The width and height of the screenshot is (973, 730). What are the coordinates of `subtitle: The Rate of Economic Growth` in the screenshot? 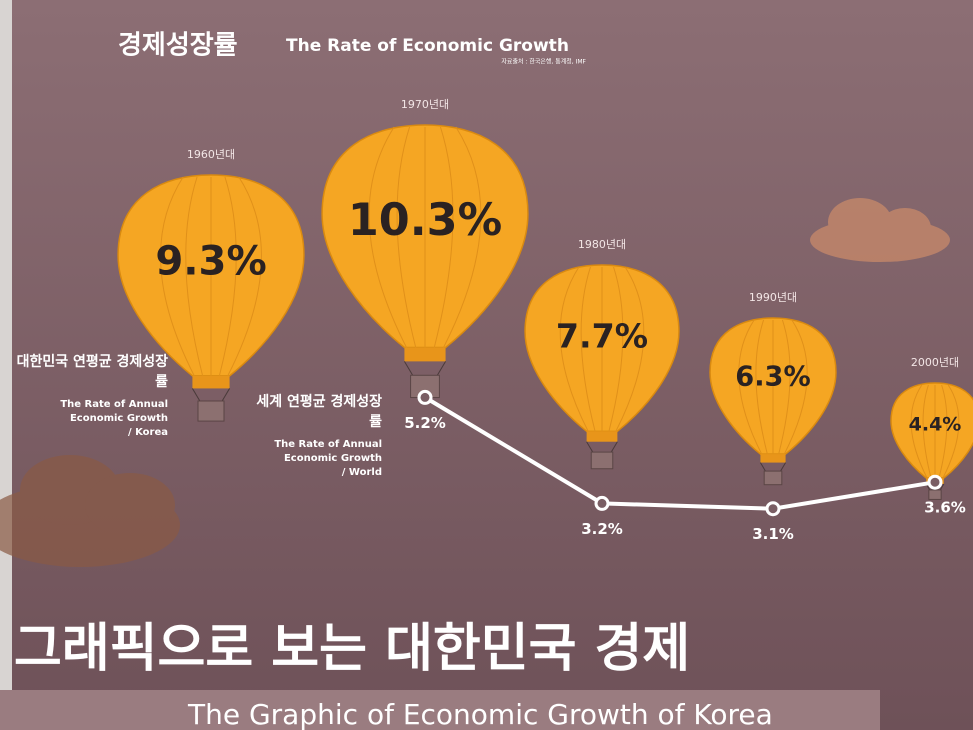 It's located at (427, 46).